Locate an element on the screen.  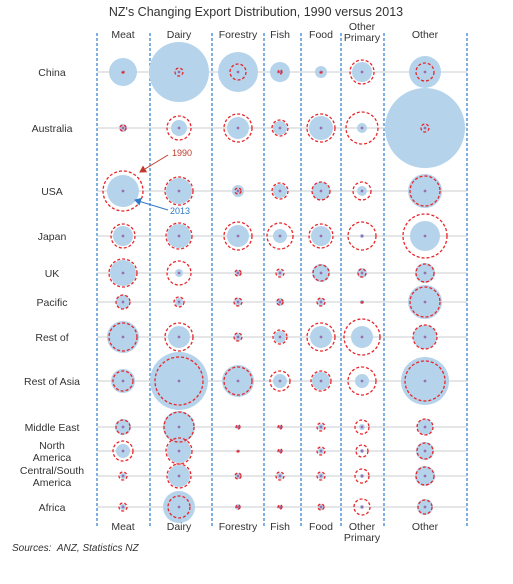
row-label: UK is located at coordinates (52, 274).